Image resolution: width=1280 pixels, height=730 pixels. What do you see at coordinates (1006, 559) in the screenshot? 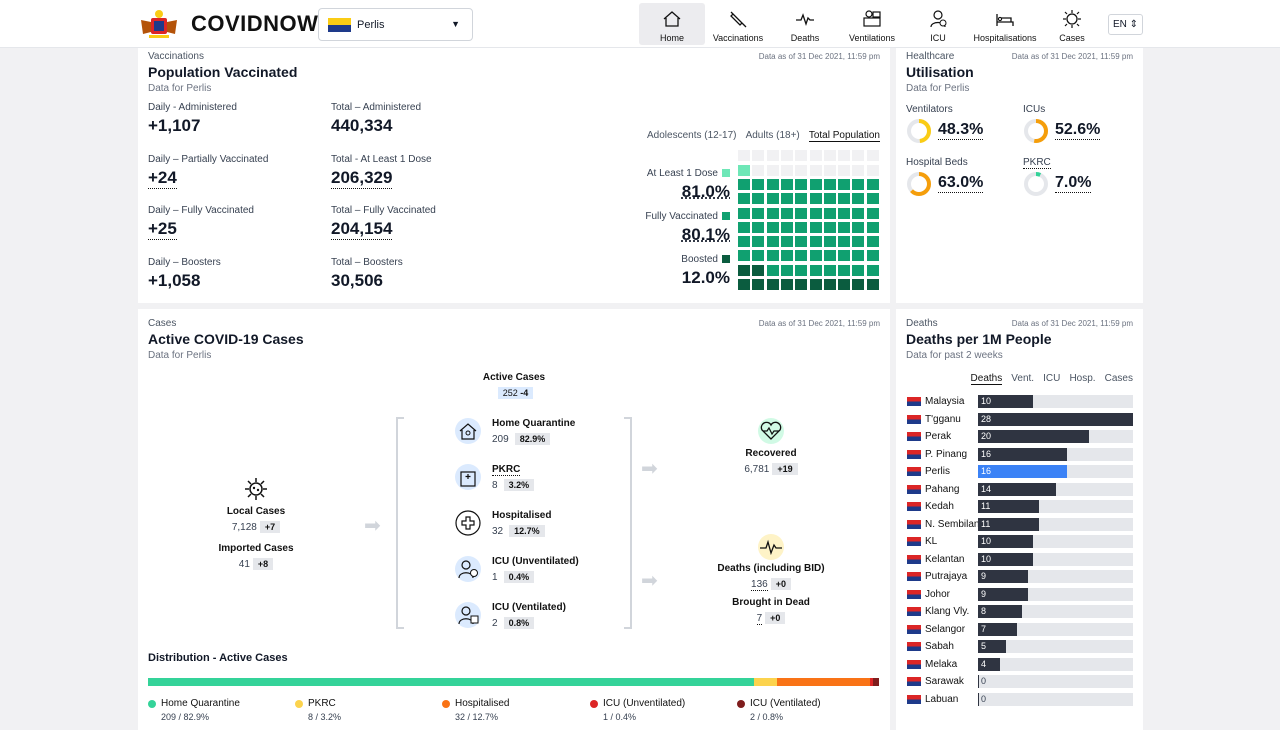
I see `bar-kelantan` at bounding box center [1006, 559].